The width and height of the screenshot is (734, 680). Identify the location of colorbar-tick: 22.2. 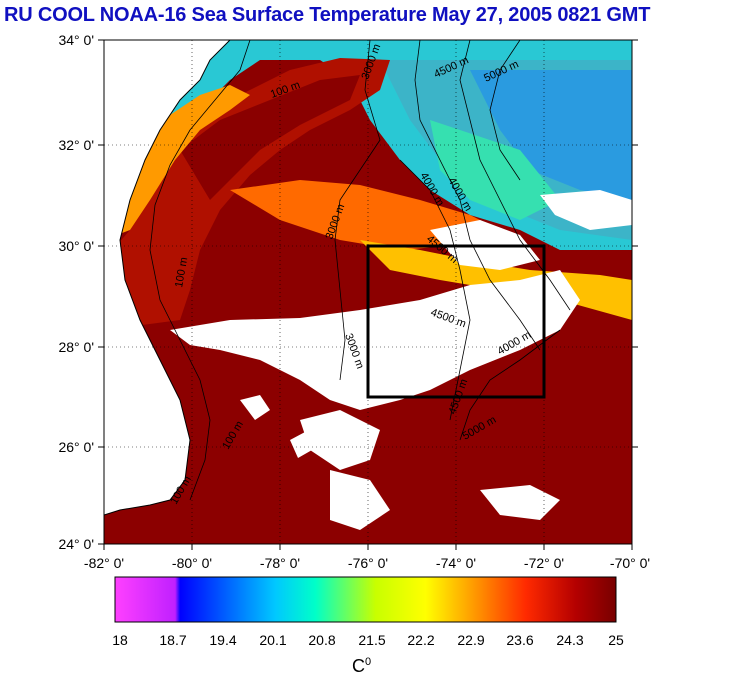
(420, 640).